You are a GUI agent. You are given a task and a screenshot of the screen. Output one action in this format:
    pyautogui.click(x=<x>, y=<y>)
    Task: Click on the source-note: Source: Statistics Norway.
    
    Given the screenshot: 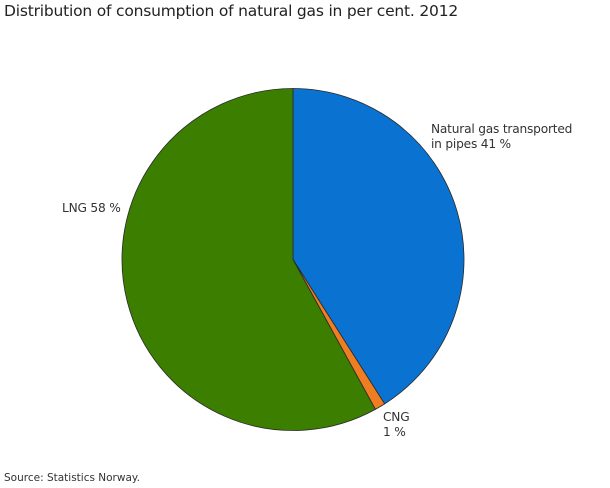 What is the action you would take?
    pyautogui.click(x=72, y=478)
    